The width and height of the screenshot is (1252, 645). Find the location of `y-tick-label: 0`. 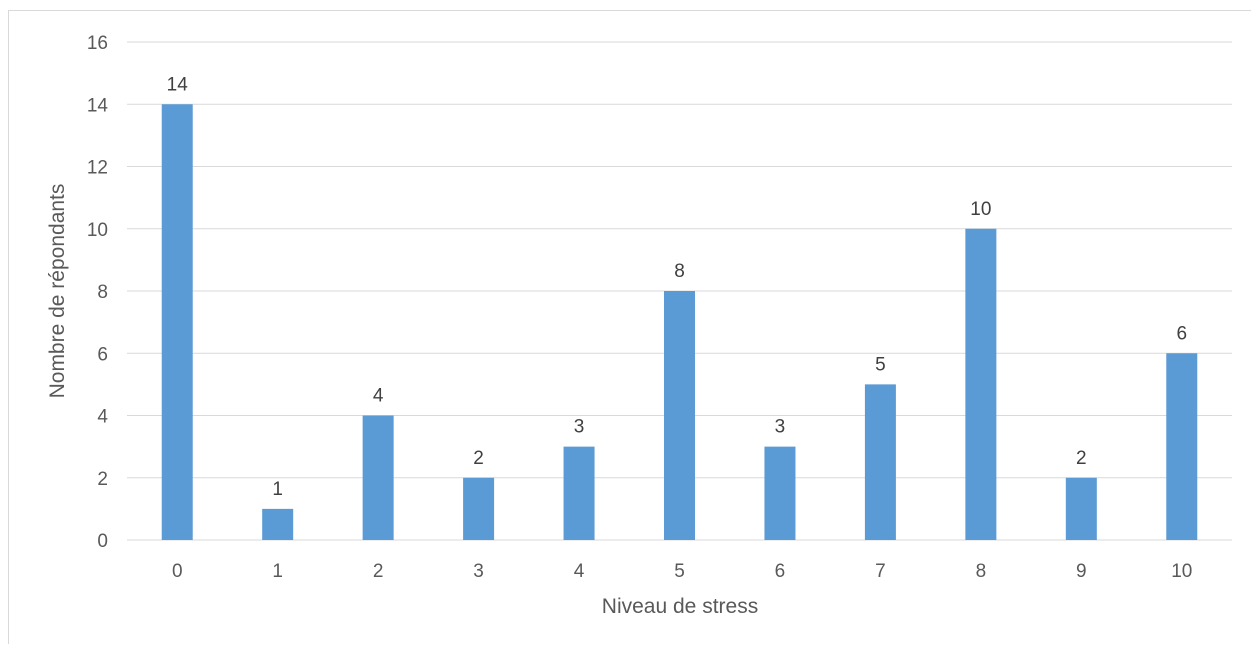

y-tick-label: 0 is located at coordinates (102, 541).